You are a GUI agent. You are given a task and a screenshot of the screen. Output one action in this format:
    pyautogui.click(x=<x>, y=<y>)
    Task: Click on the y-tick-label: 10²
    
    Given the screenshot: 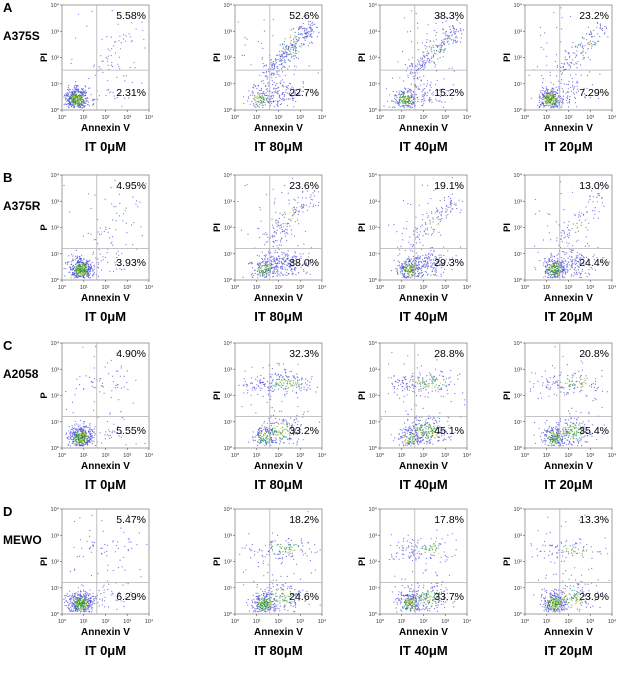 What is the action you would take?
    pyautogui.click(x=228, y=229)
    